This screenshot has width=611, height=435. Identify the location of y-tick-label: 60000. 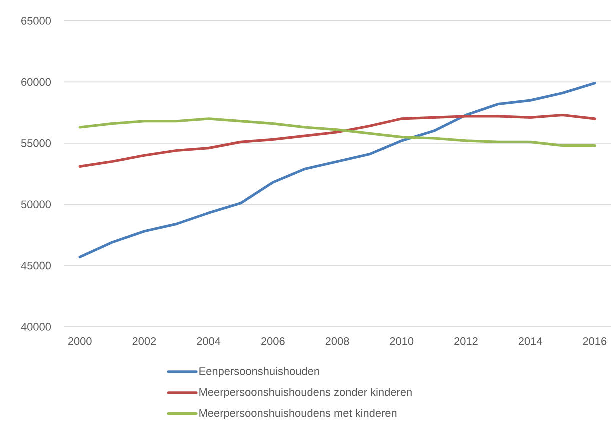
(37, 82).